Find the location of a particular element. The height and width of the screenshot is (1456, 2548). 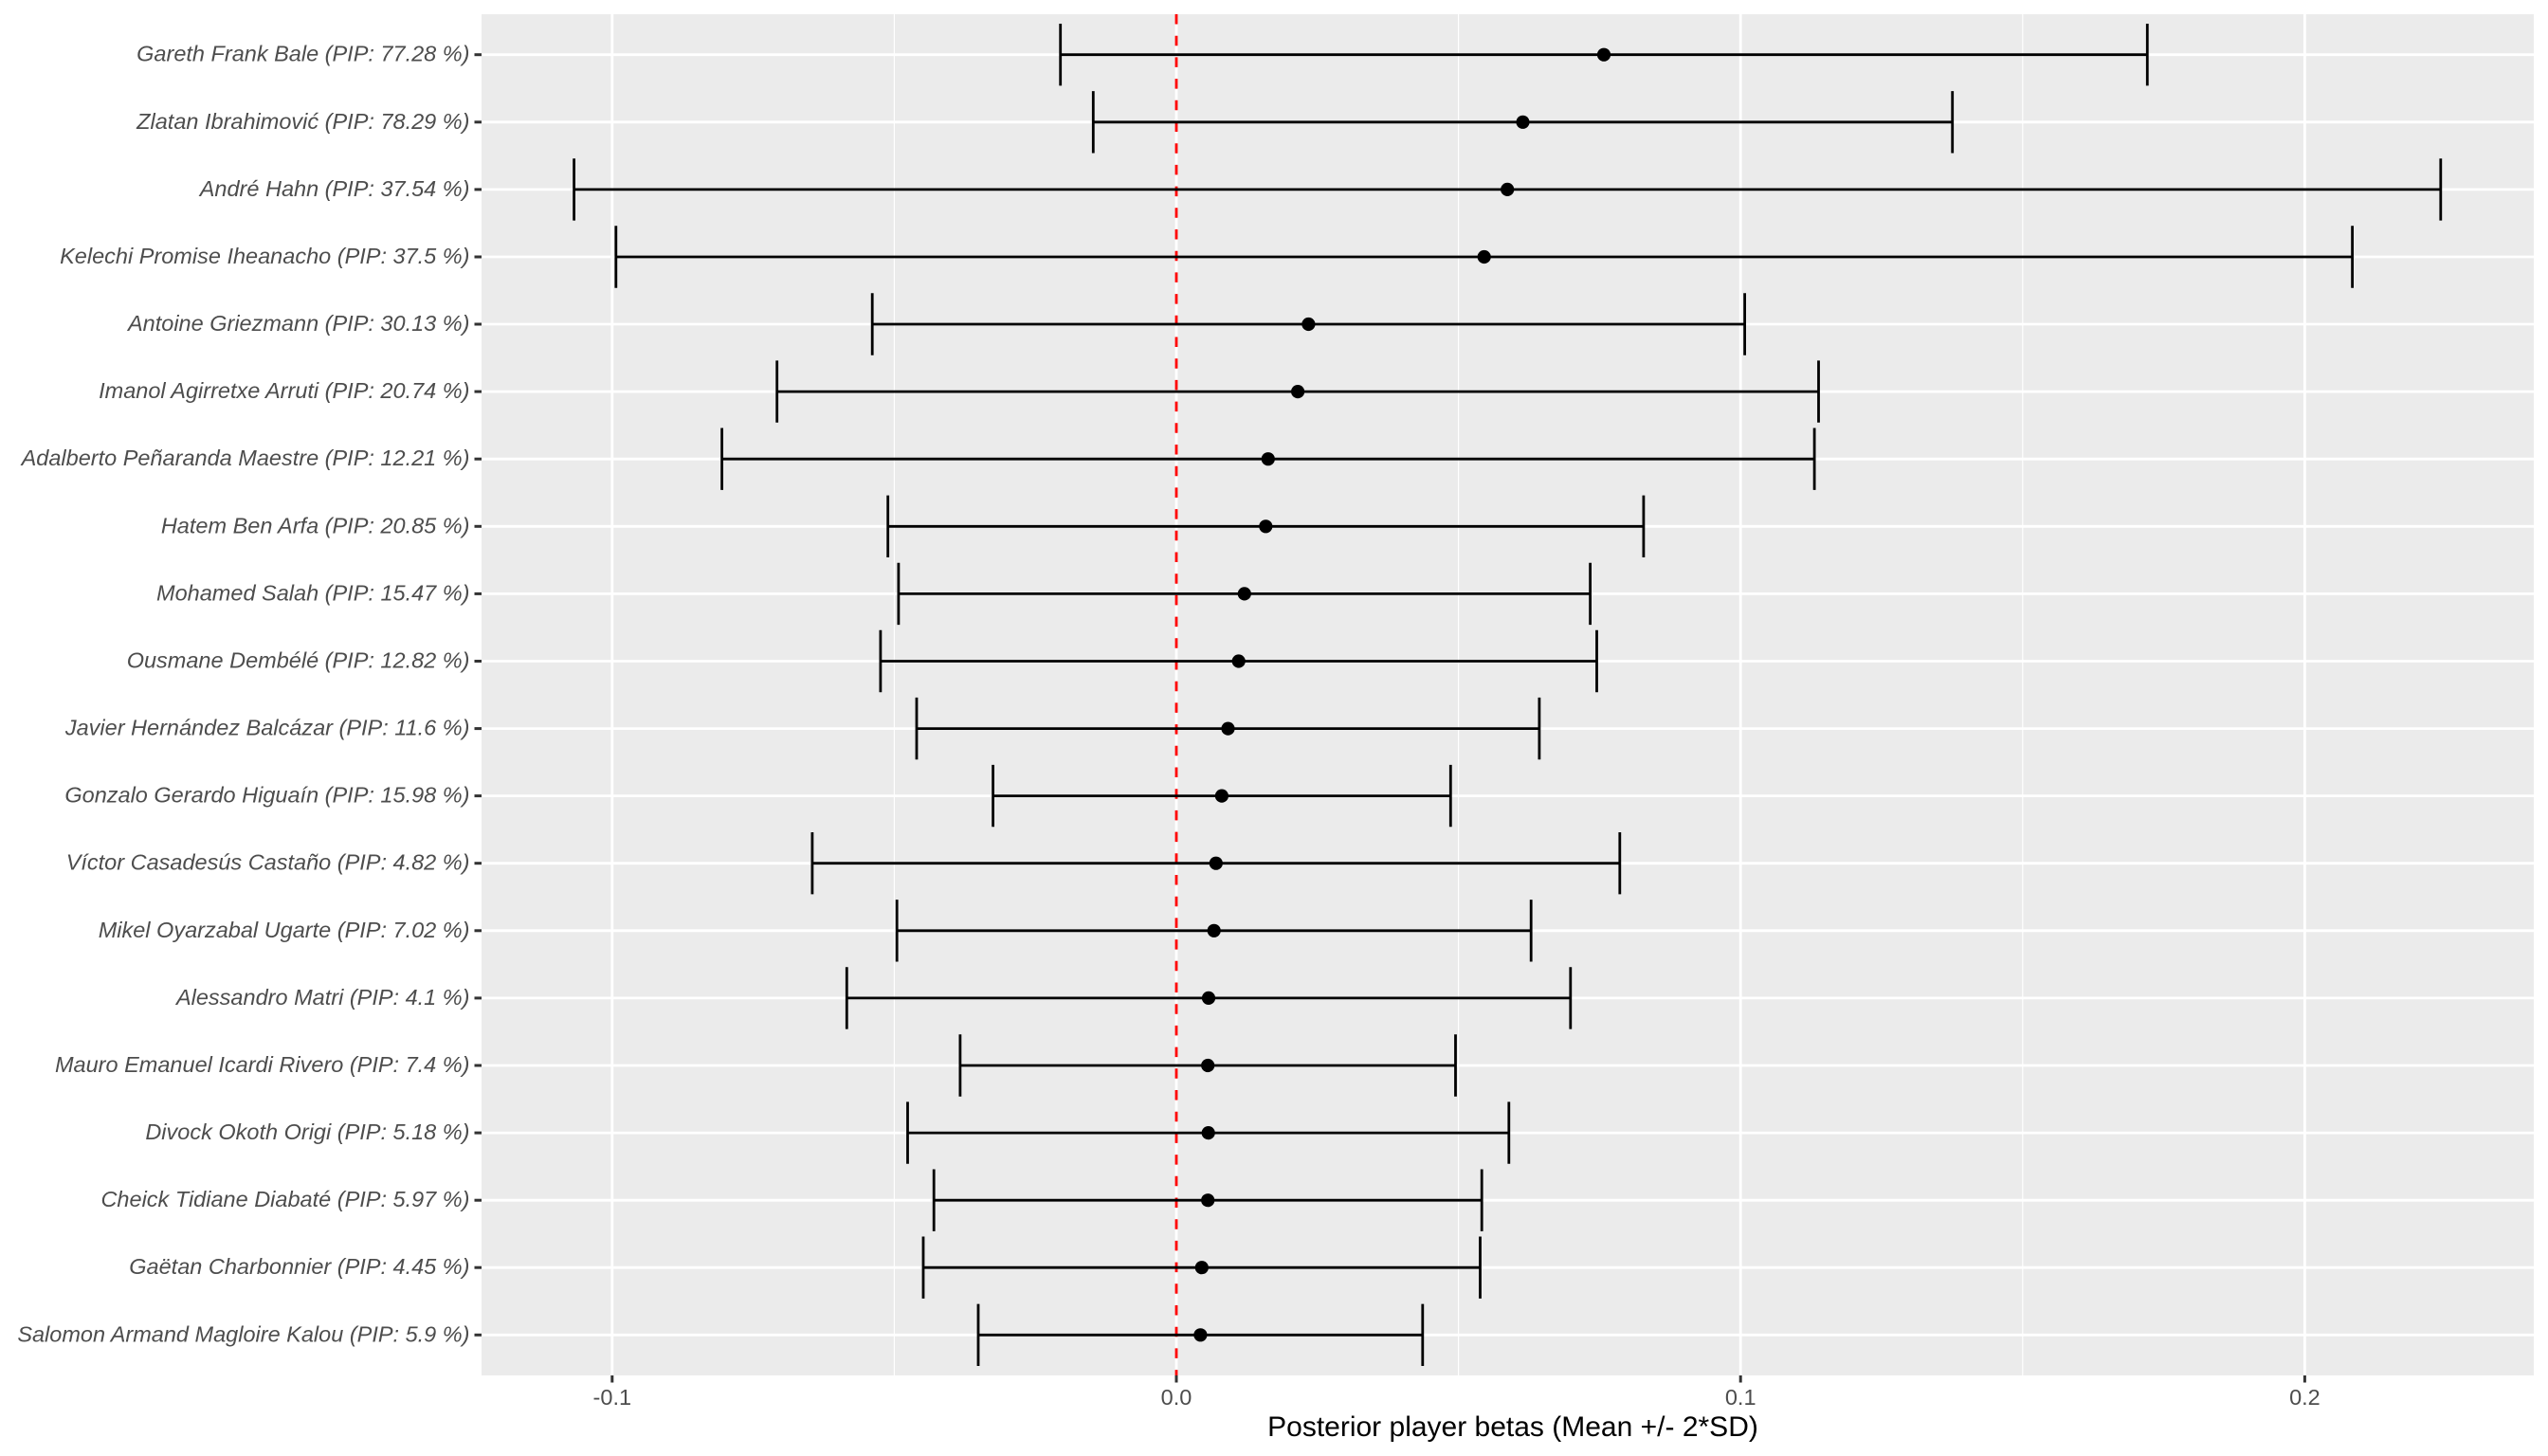

svg-text: 0.1 is located at coordinates (1740, 1397).